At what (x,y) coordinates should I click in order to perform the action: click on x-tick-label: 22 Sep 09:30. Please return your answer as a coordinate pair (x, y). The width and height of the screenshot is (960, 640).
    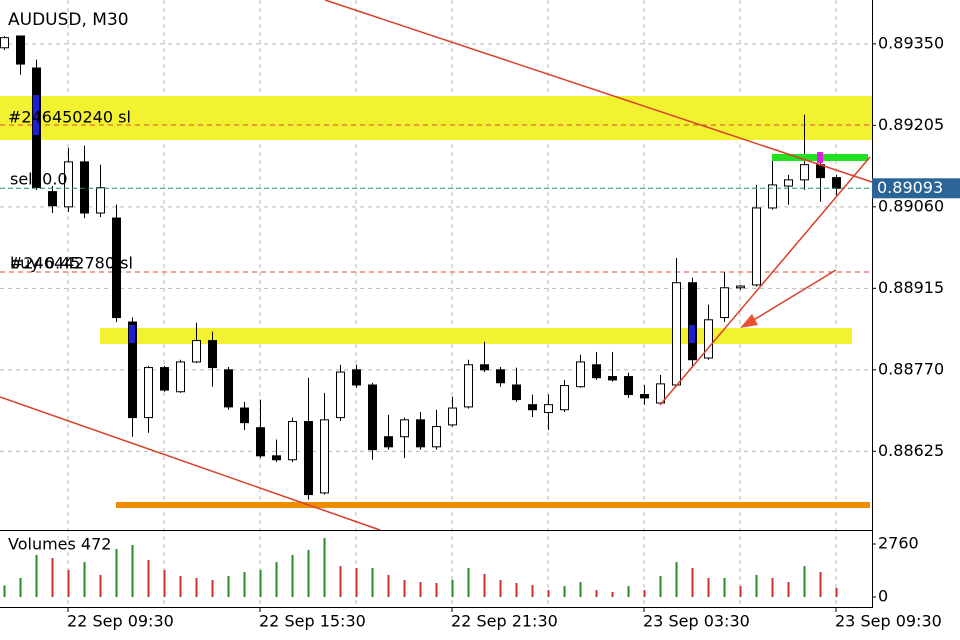
    Looking at the image, I should click on (120, 621).